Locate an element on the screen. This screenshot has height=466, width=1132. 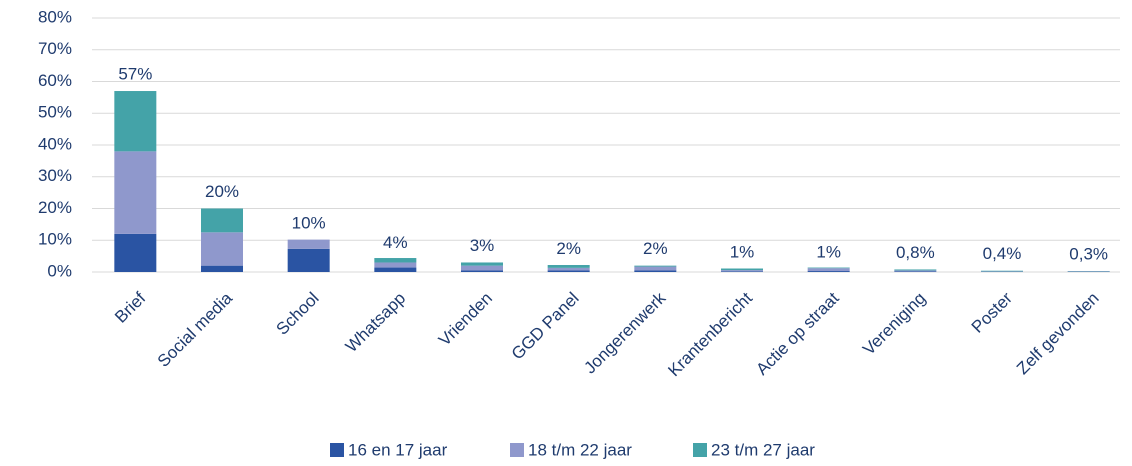
total-label: 57% is located at coordinates (135, 74).